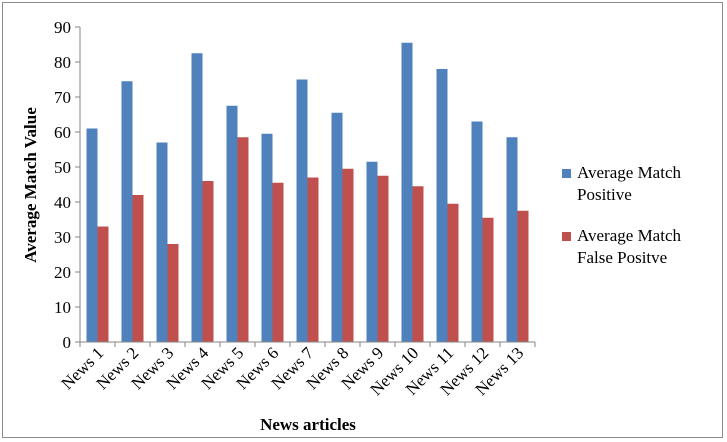 This screenshot has height=442, width=727. Describe the element at coordinates (62, 307) in the screenshot. I see `y-tick-label: 10` at that location.